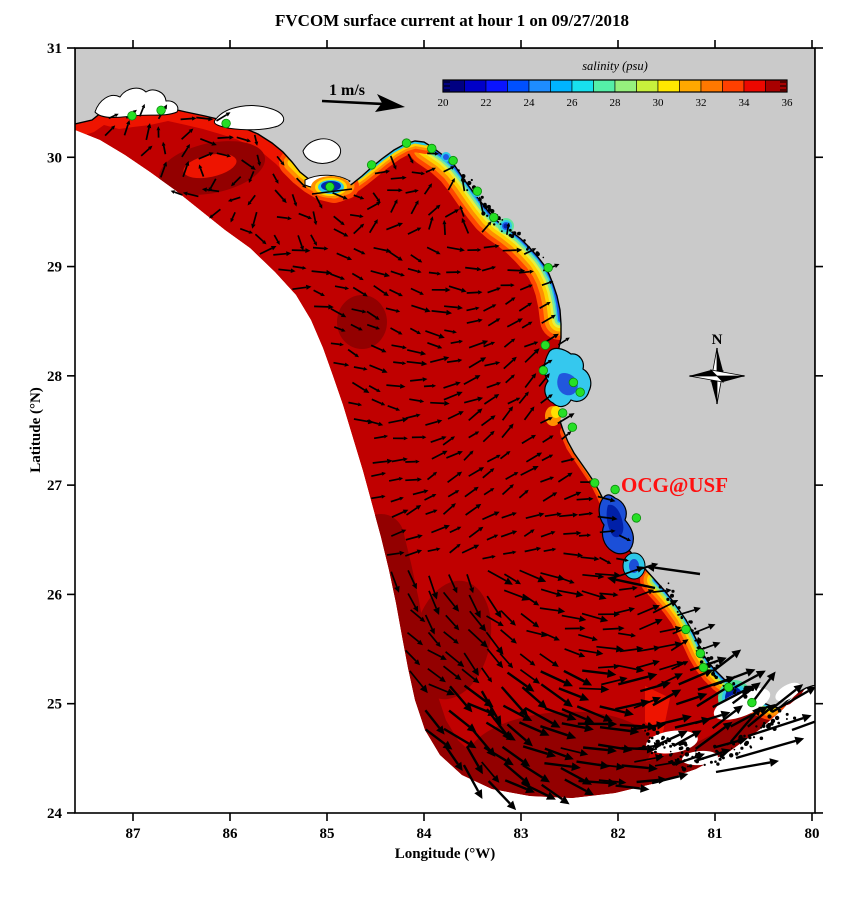 The image size is (857, 907). I want to click on scale-arrow-shaft, so click(353, 102).